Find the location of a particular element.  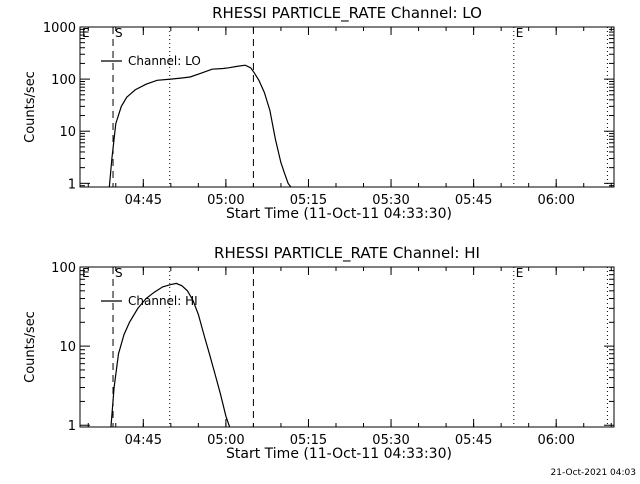

footer-timestamp: 21-Oct-2021 04:03 is located at coordinates (593, 473).